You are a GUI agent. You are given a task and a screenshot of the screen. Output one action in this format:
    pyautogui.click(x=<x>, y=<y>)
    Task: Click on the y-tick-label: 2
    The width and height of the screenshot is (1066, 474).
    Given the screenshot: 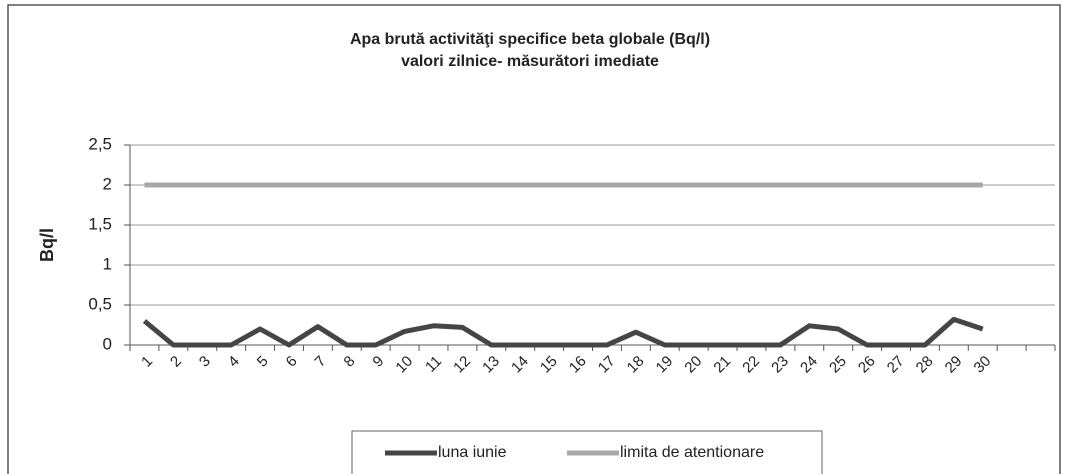 What is the action you would take?
    pyautogui.click(x=107, y=183)
    